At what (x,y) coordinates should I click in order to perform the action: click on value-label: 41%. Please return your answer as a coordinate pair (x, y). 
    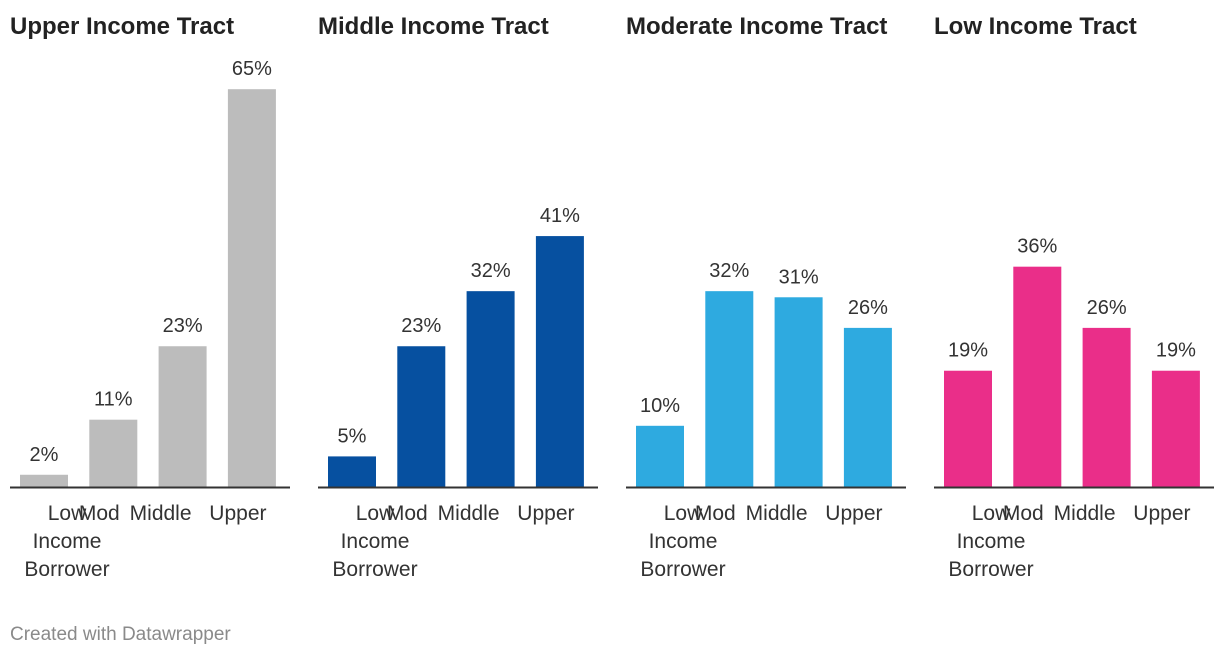
    Looking at the image, I should click on (560, 216).